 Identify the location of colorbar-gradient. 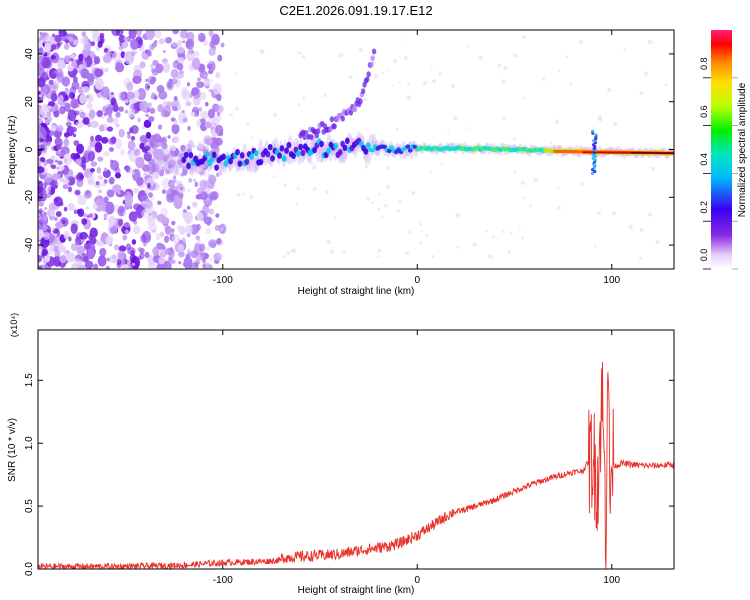
(721, 149).